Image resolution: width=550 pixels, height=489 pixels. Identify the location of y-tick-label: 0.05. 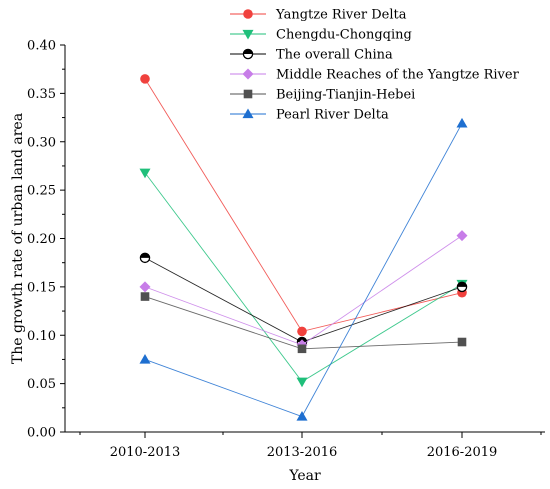
(41, 384).